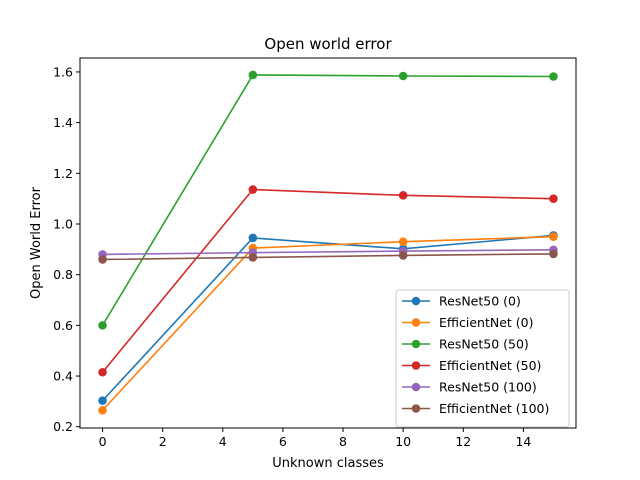 This screenshot has height=480, width=640. What do you see at coordinates (63, 223) in the screenshot?
I see `y-tick-label: 1.0` at bounding box center [63, 223].